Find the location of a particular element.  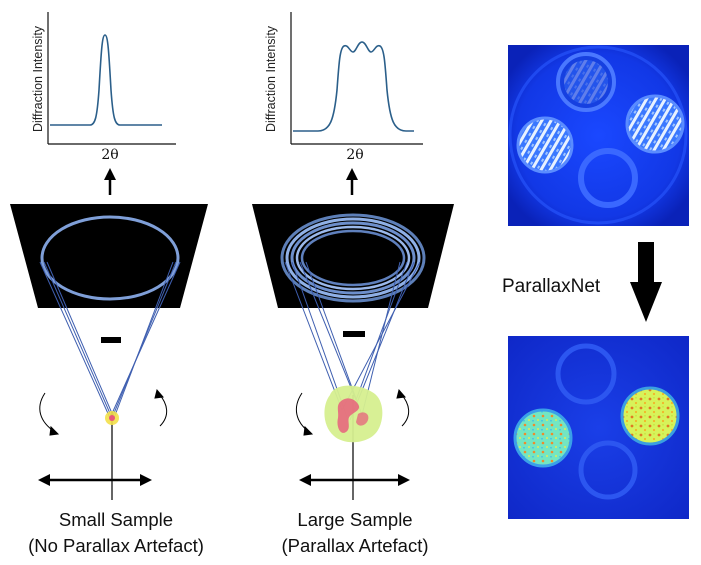

small-caption-line2: (No Parallax Artefact) is located at coordinates (116, 545).